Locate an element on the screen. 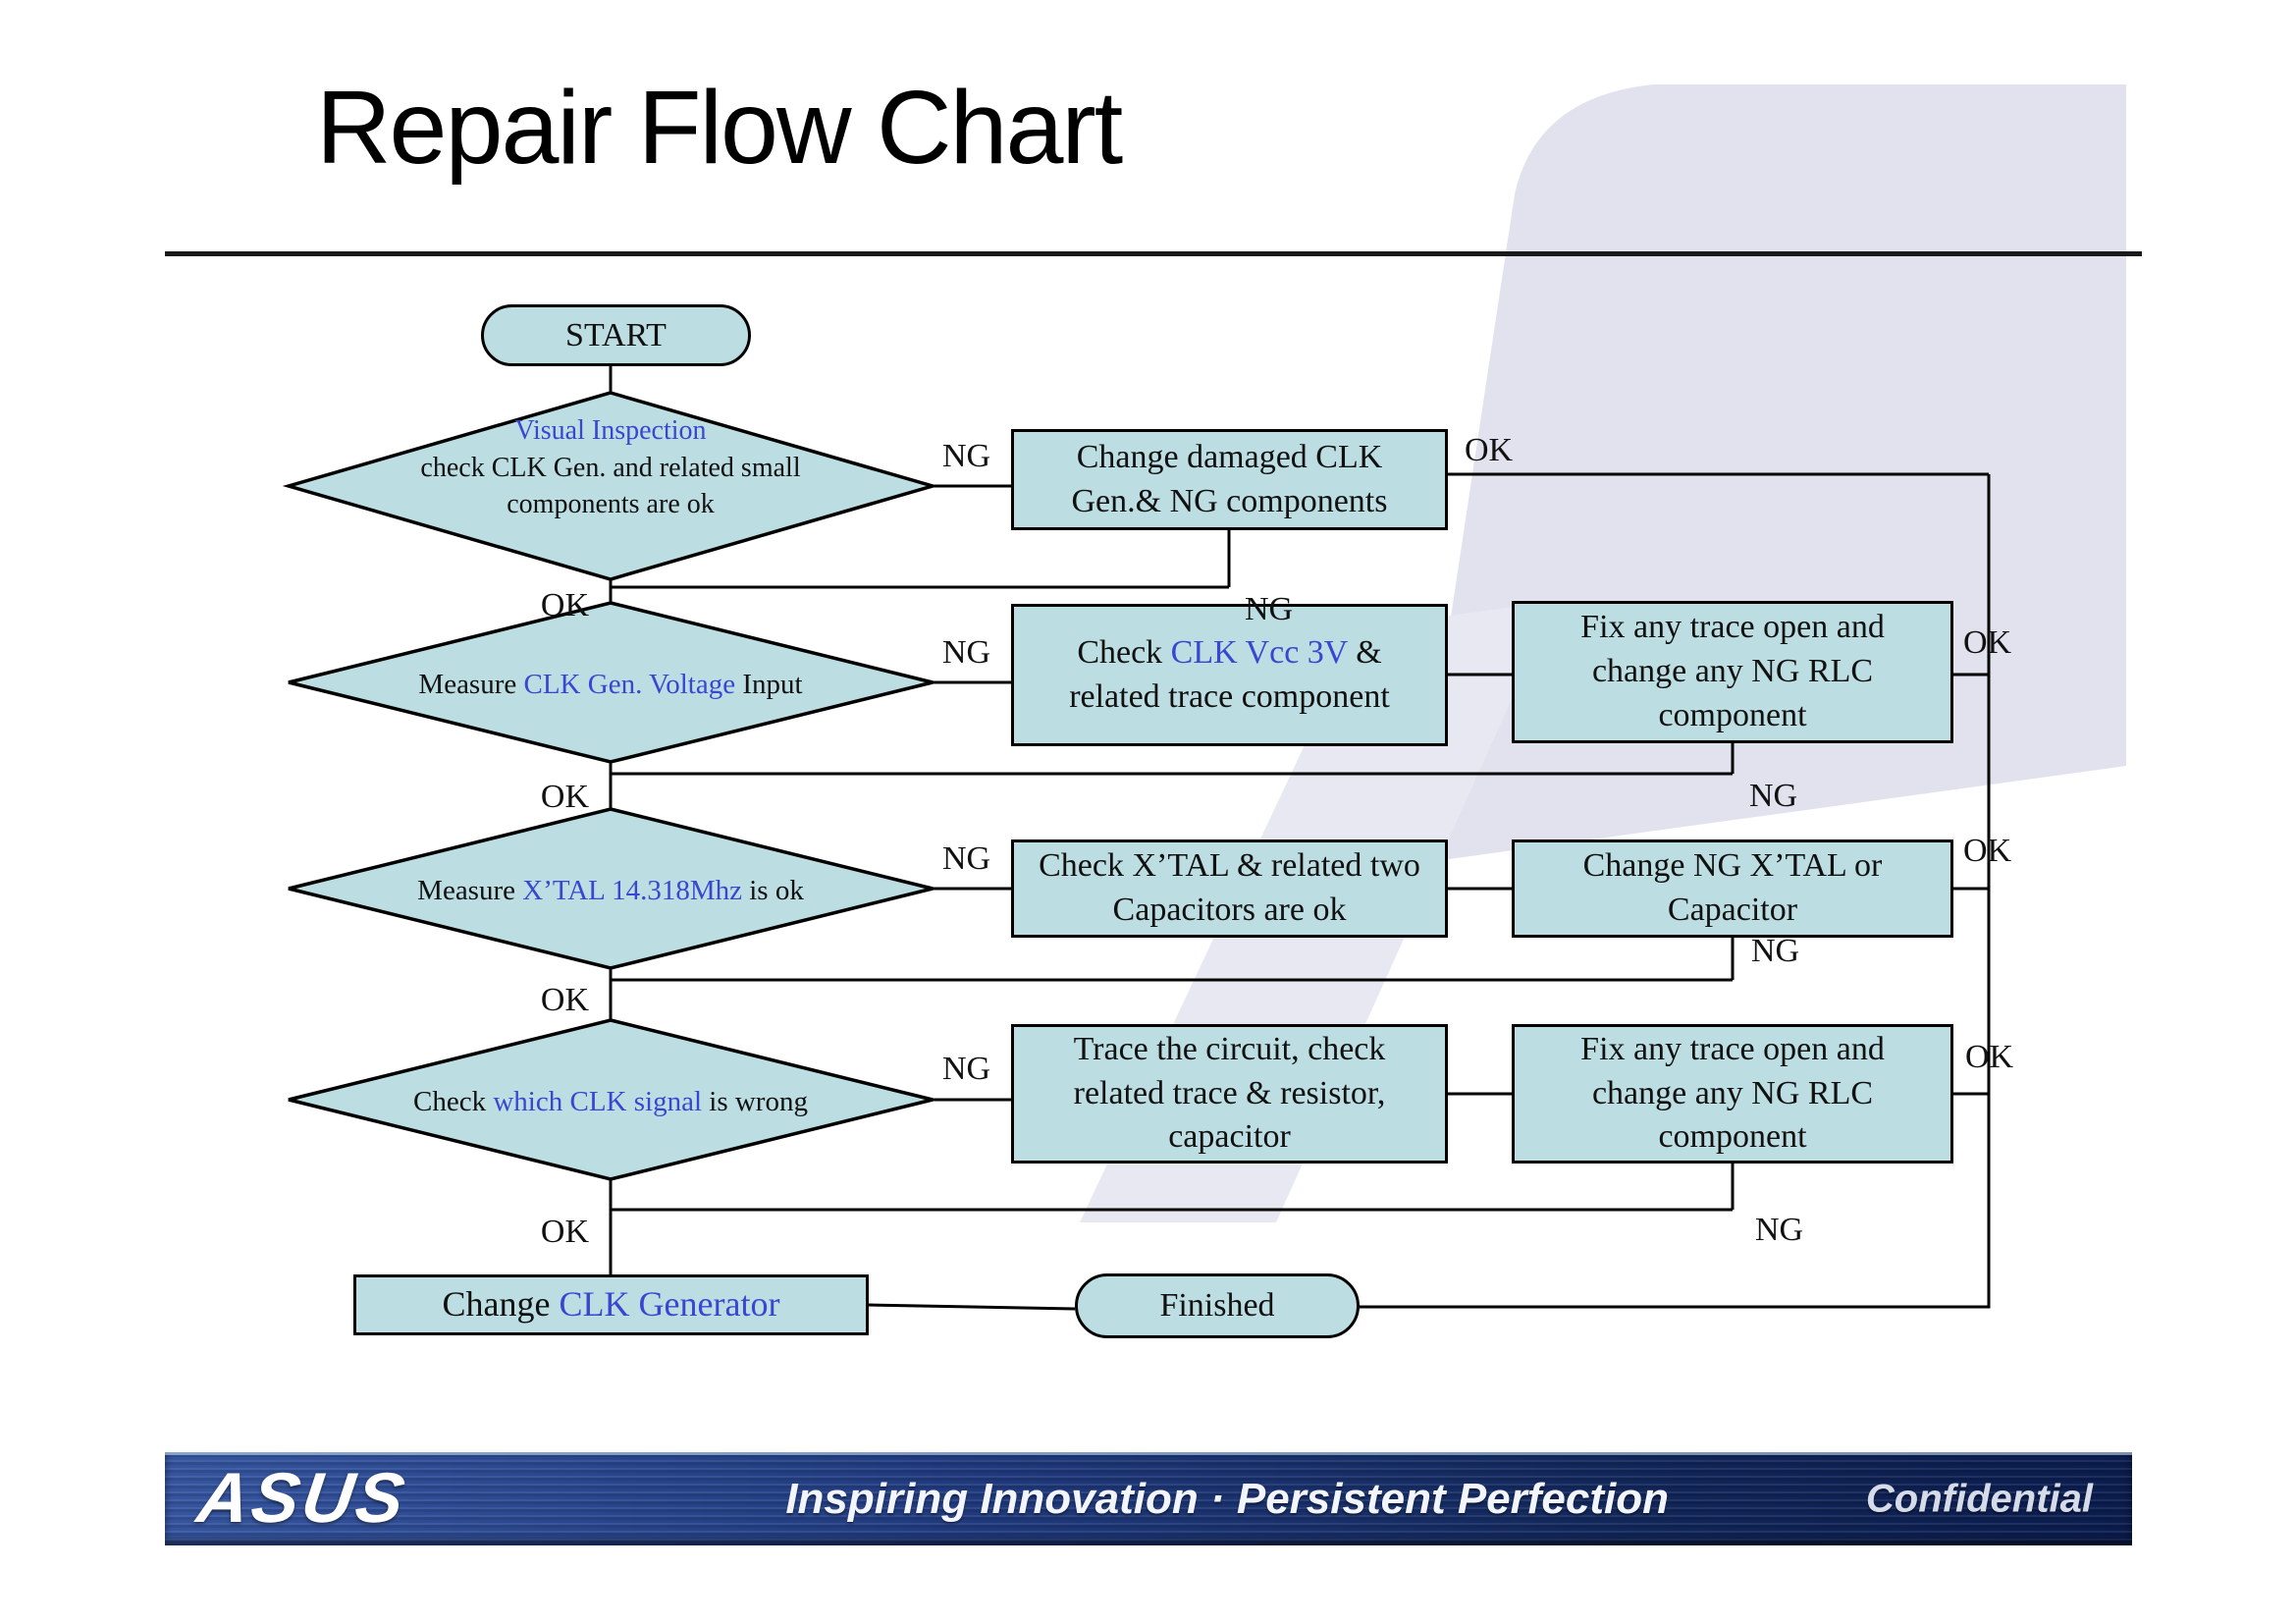  edge-label-ok-d3: OK is located at coordinates (564, 1000).